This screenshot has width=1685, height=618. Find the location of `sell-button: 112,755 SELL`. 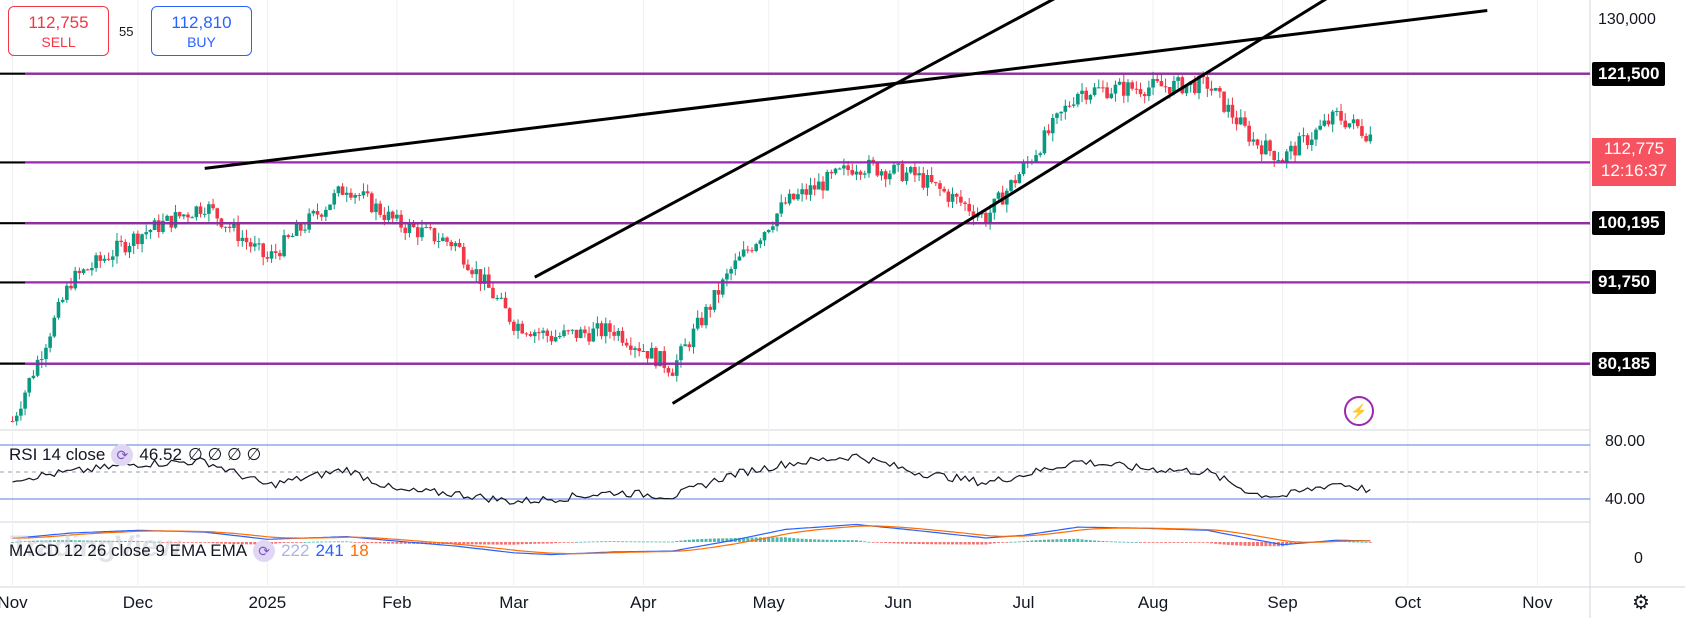

sell-button: 112,755 SELL is located at coordinates (58, 31).